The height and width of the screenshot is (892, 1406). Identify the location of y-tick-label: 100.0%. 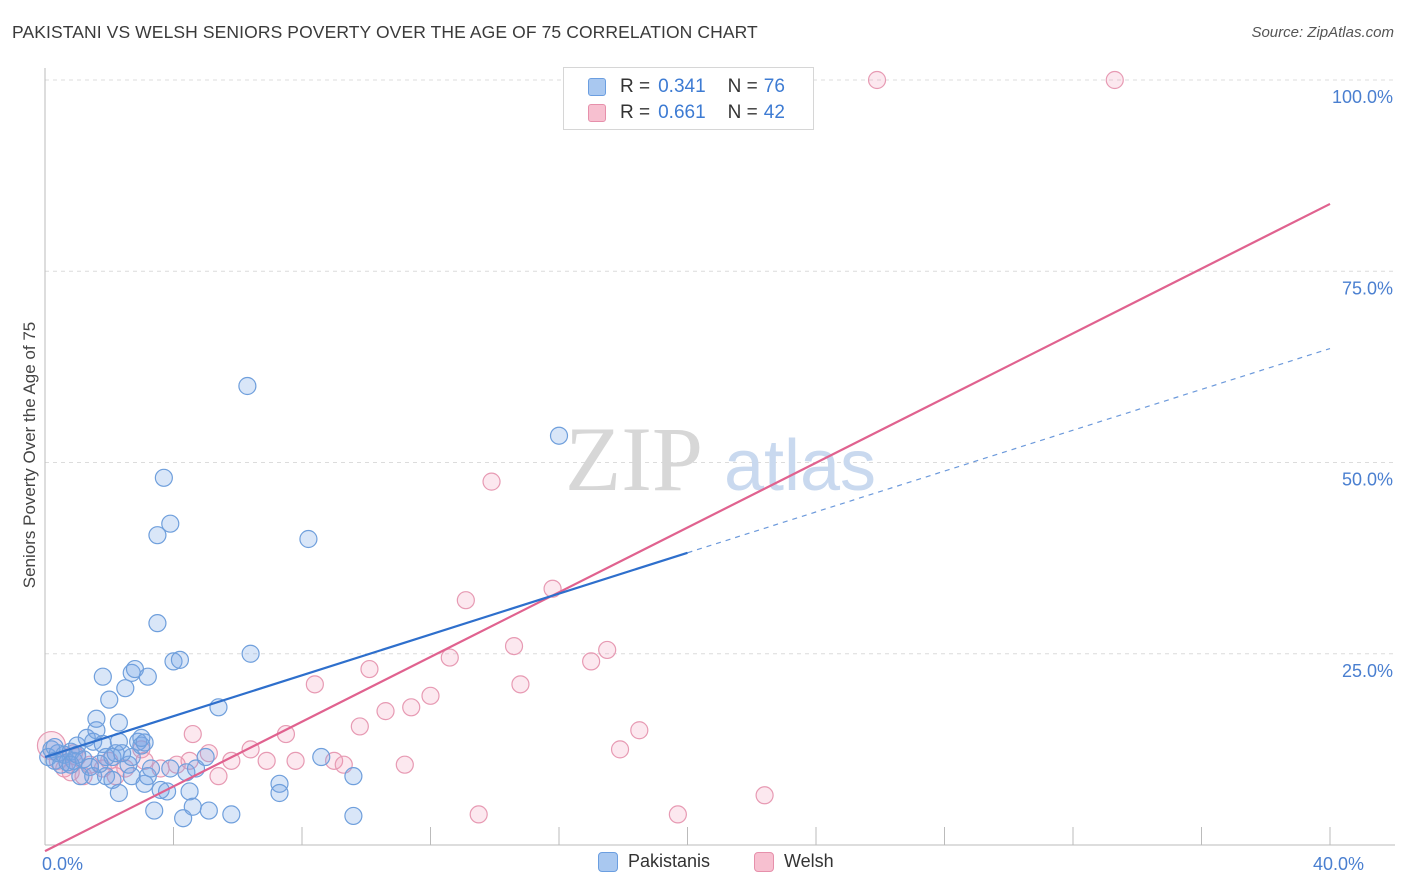
(1362, 97).